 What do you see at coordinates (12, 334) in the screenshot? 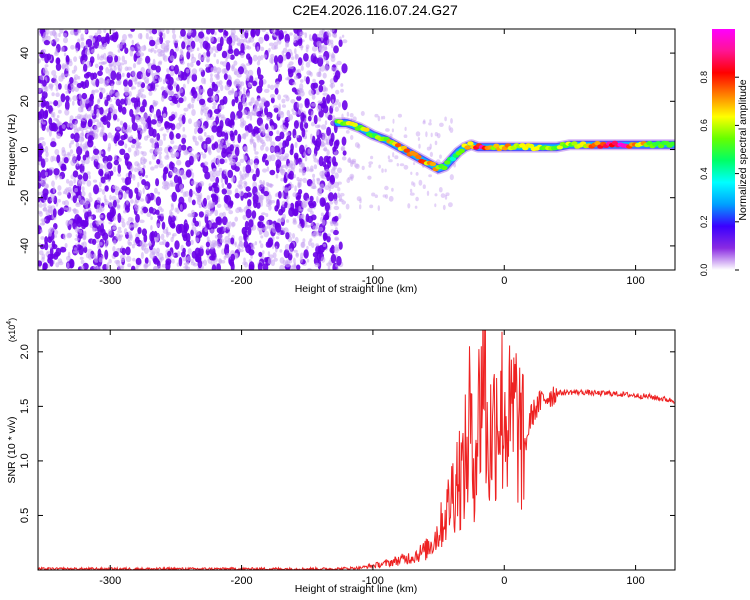
I see `snr-y-scale-base: (x10` at bounding box center [12, 334].